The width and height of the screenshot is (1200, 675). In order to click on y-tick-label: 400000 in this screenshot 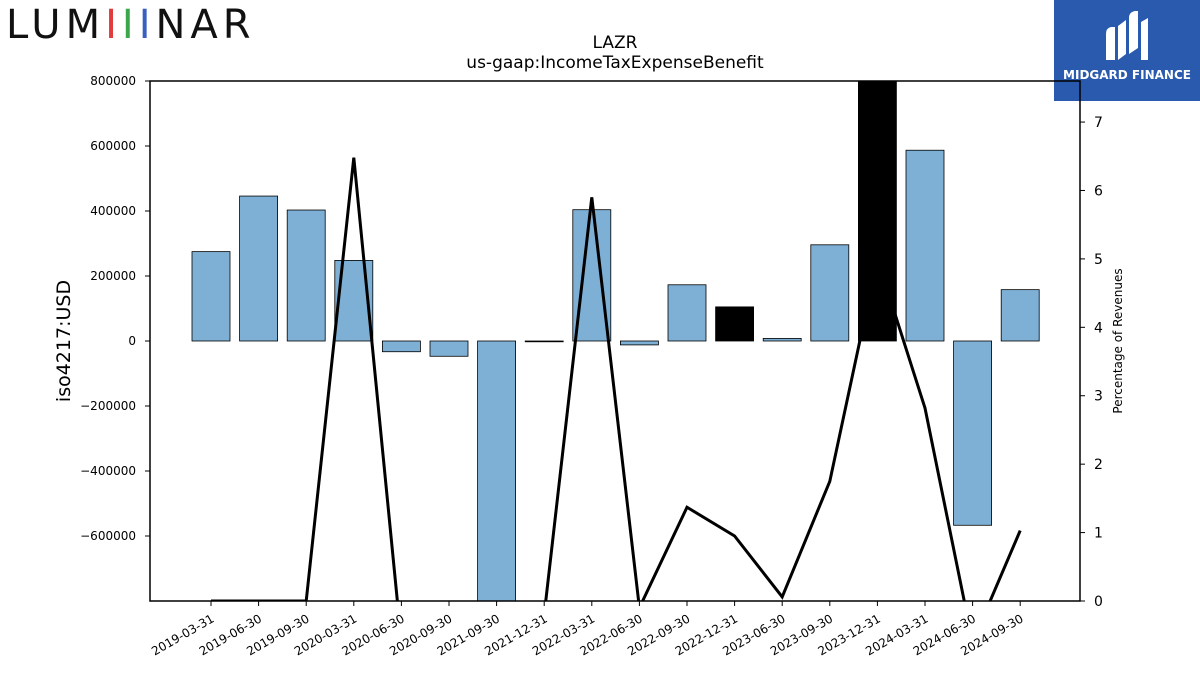, I will do `click(113, 211)`.